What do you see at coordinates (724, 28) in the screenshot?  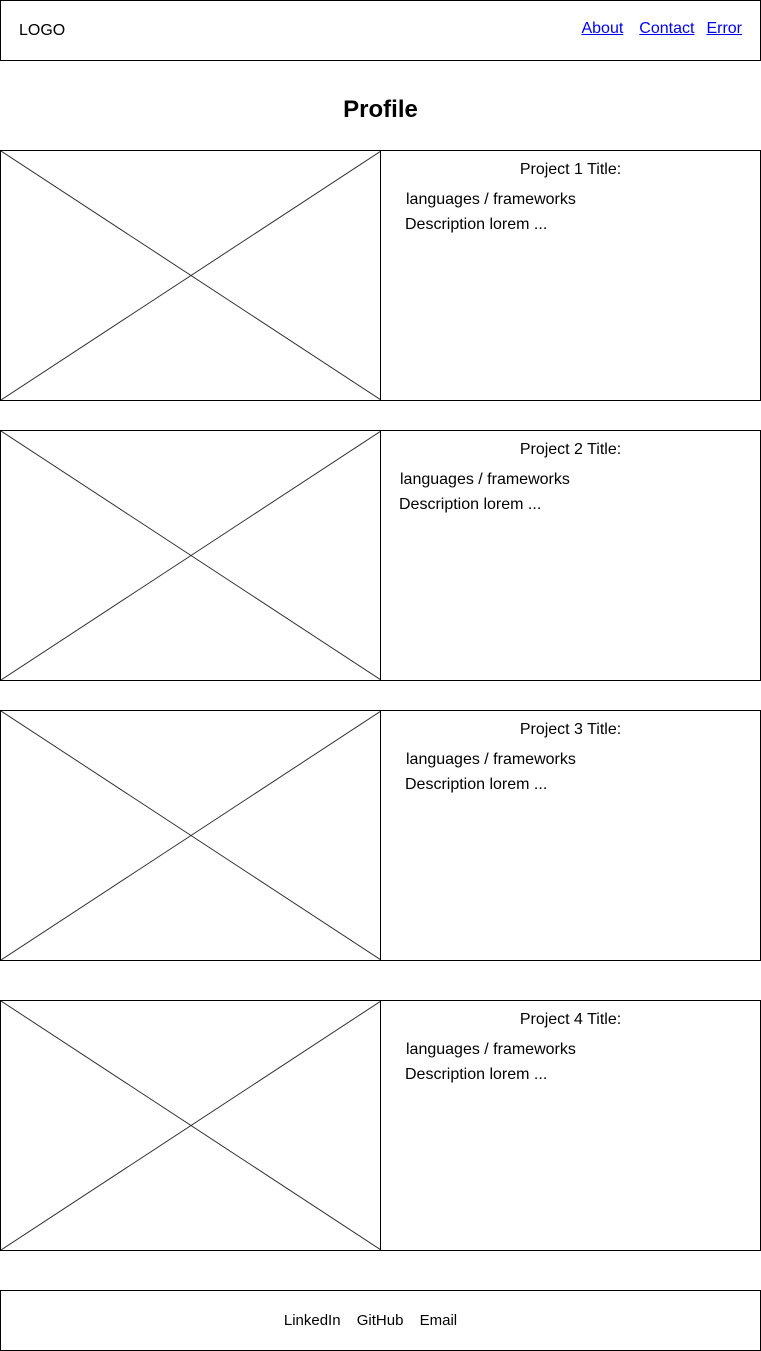 I see `nav-link-error: Error` at bounding box center [724, 28].